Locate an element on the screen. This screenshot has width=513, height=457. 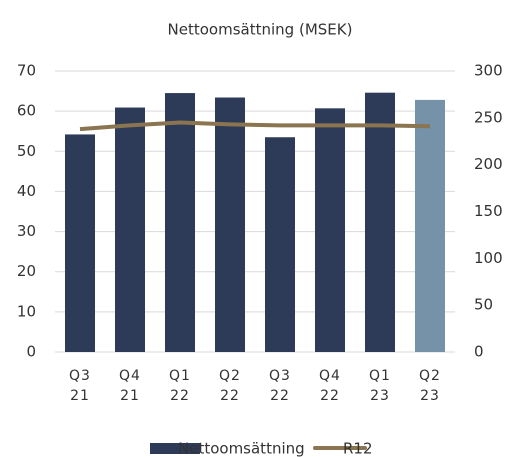
y-tick-label: 40 is located at coordinates (26, 191).